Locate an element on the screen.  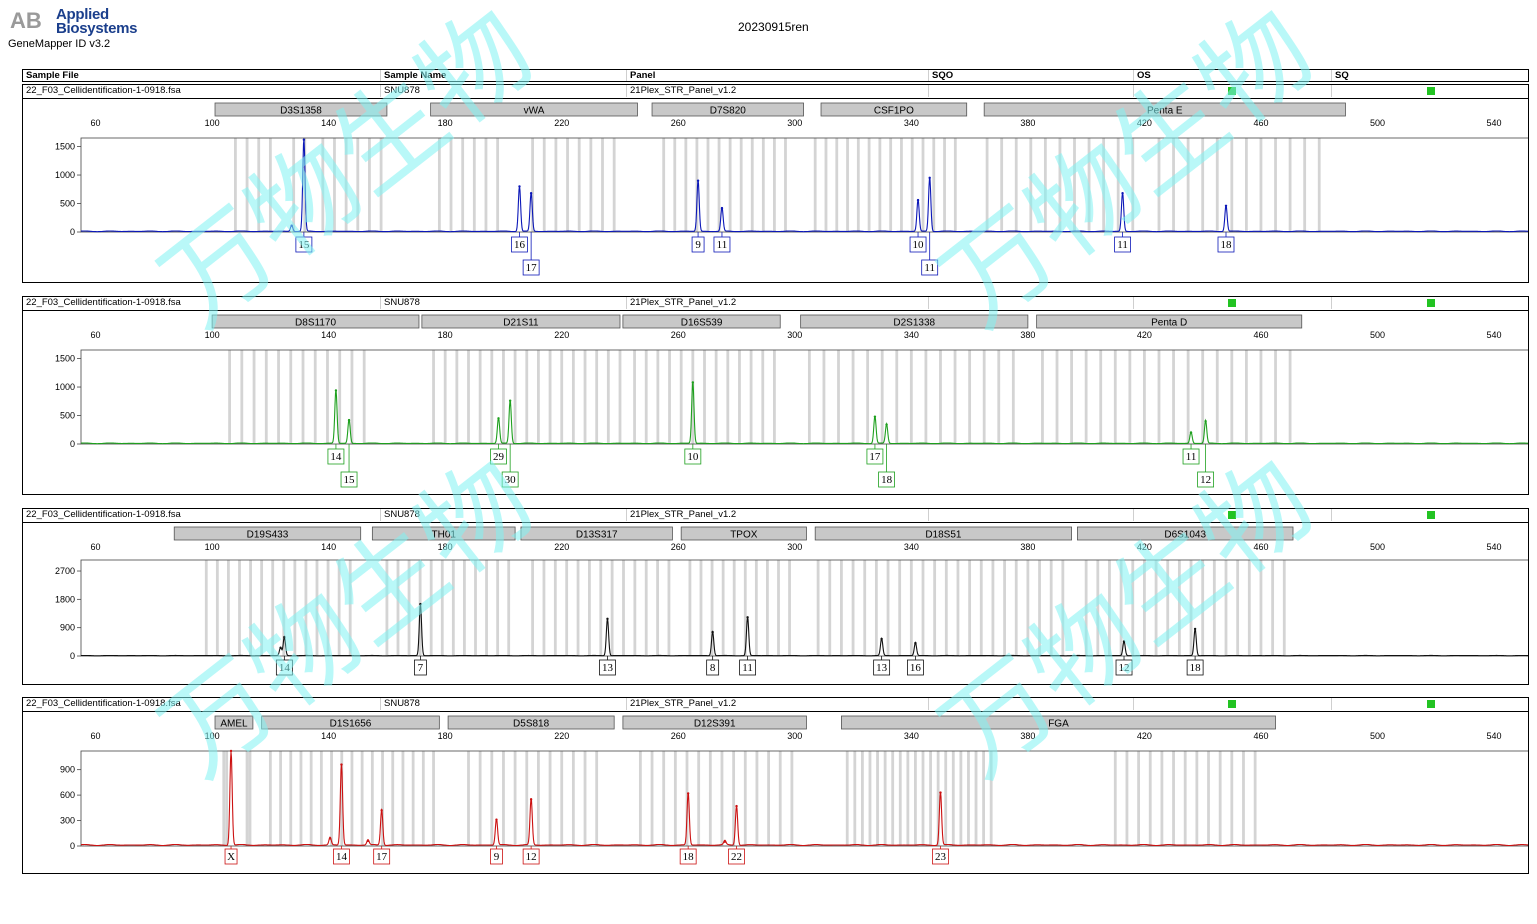
qc-cell is located at coordinates (1333, 704).